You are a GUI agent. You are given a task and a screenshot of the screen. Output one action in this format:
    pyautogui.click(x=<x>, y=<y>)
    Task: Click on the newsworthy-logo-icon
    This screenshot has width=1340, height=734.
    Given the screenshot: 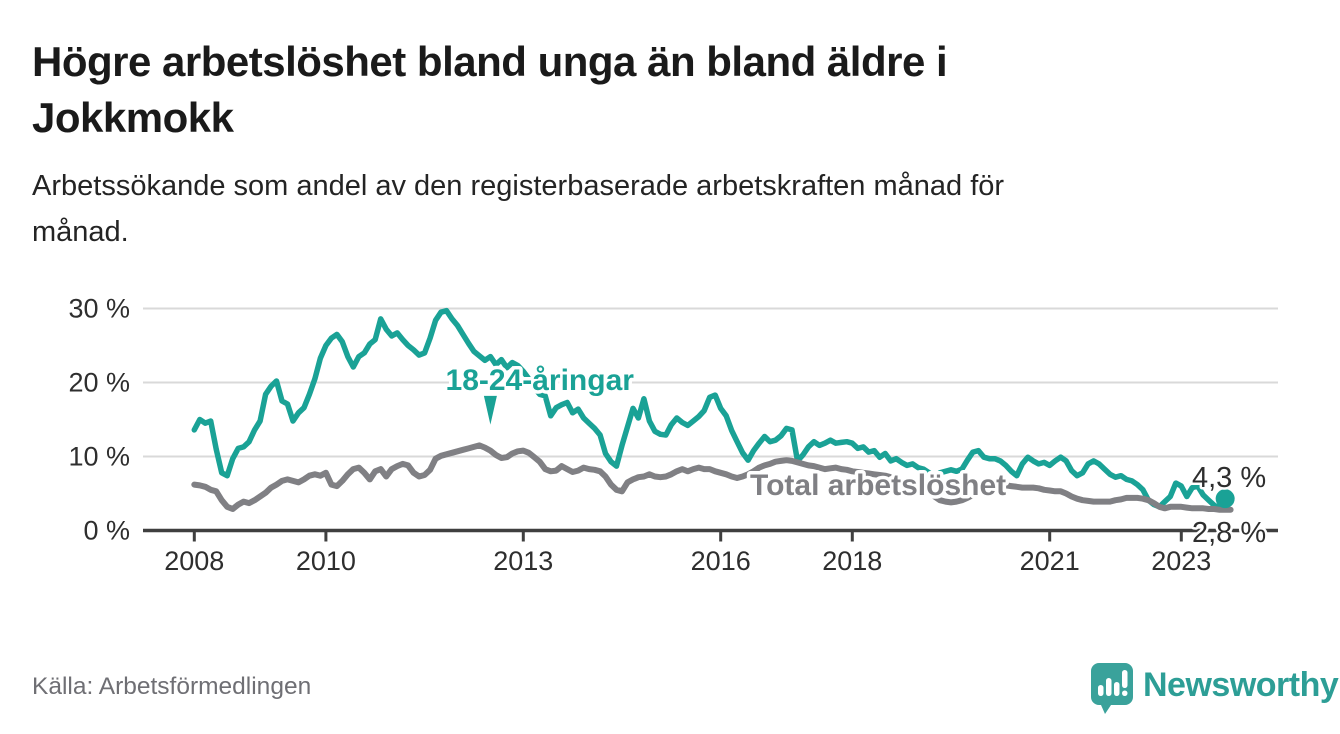 What is the action you would take?
    pyautogui.click(x=1112, y=688)
    